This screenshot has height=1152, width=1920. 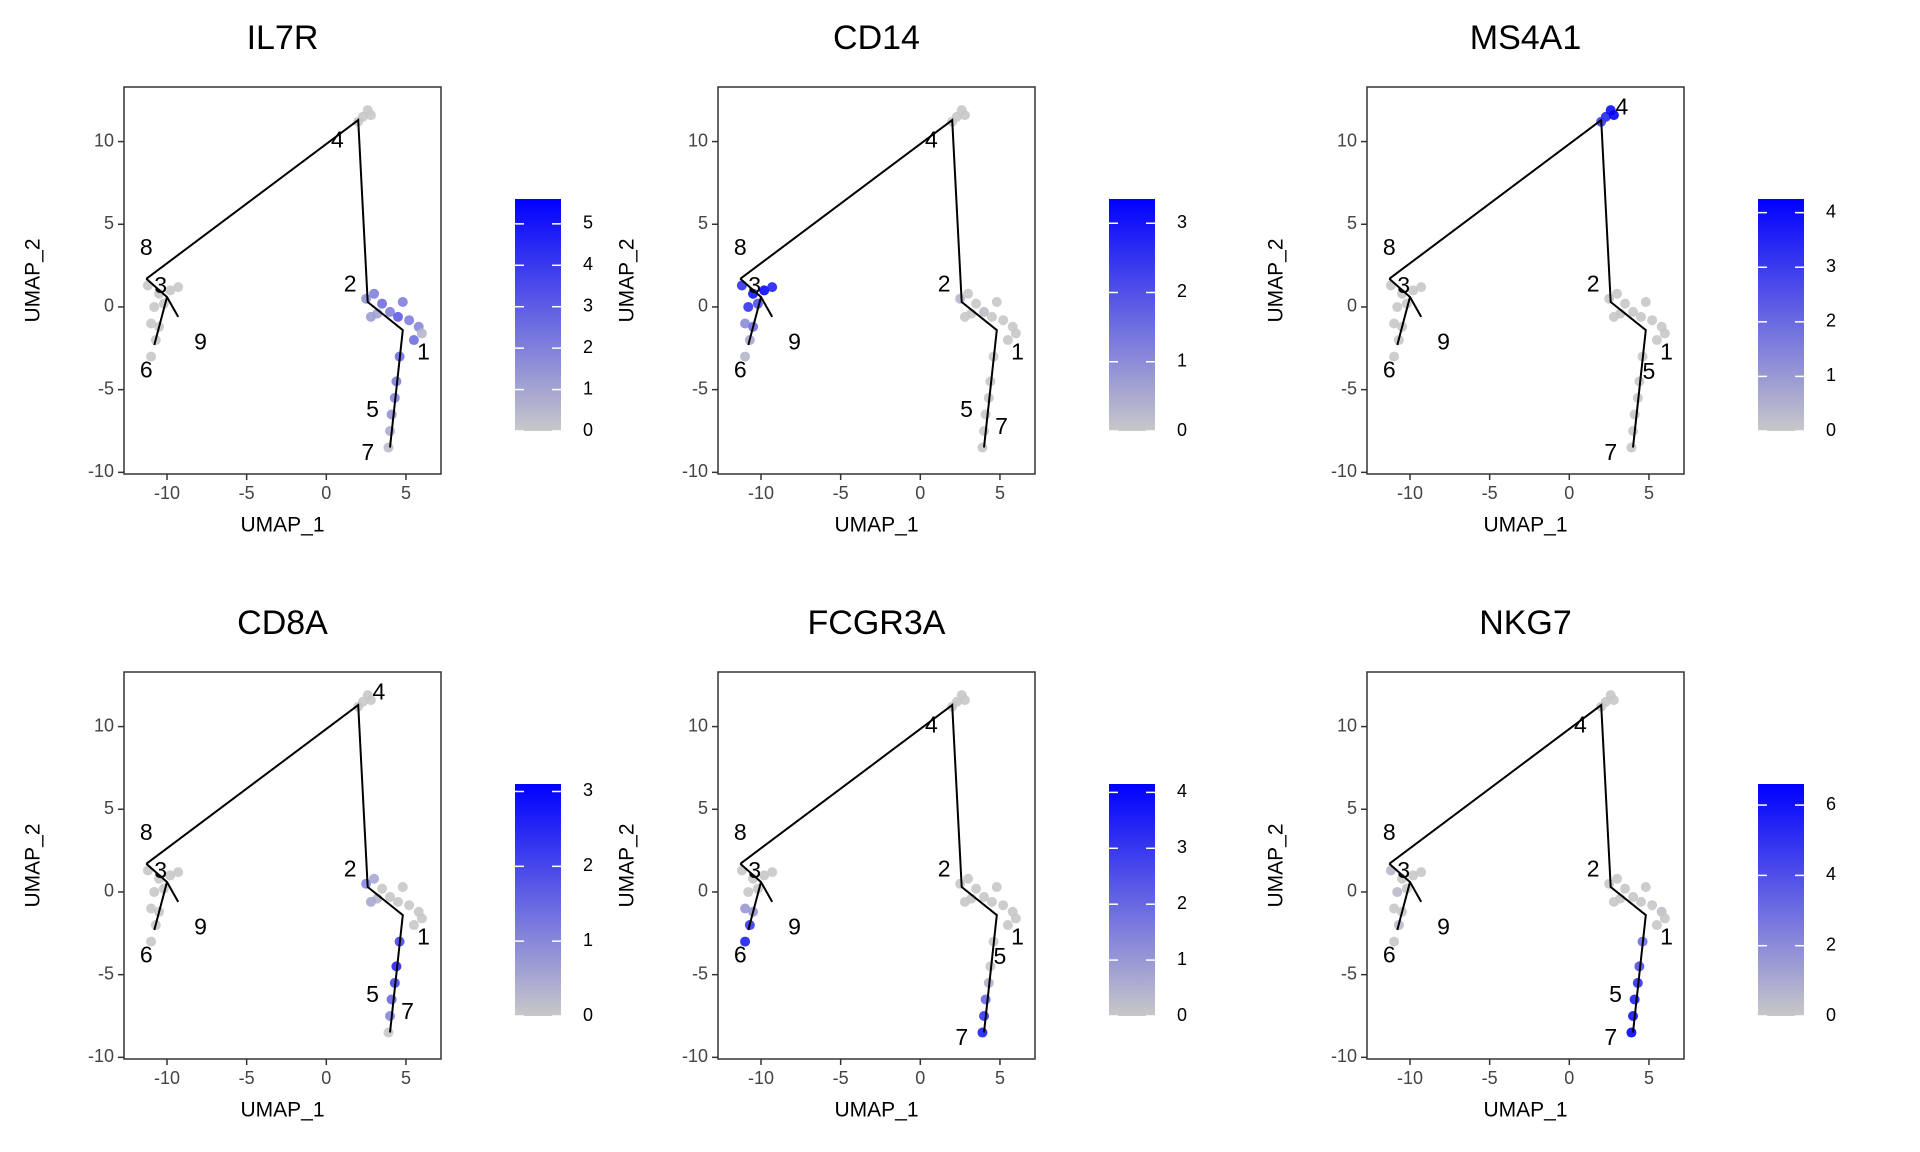 What do you see at coordinates (931, 140) in the screenshot?
I see `node-label: 4` at bounding box center [931, 140].